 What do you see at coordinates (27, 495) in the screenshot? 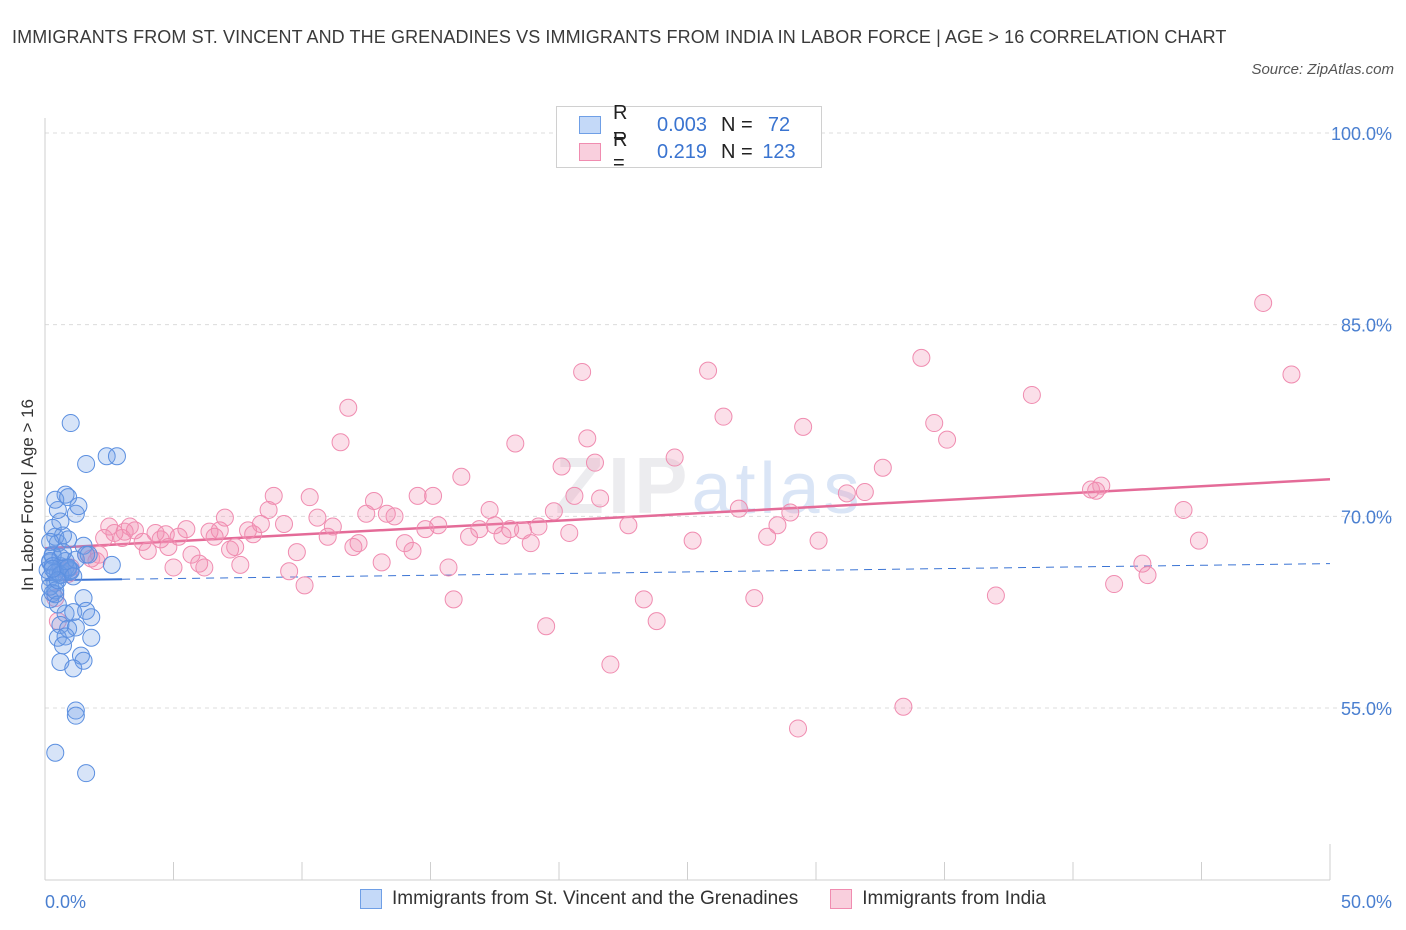
I see `y-axis-label: In Labor Force | Age > 16` at bounding box center [27, 495].